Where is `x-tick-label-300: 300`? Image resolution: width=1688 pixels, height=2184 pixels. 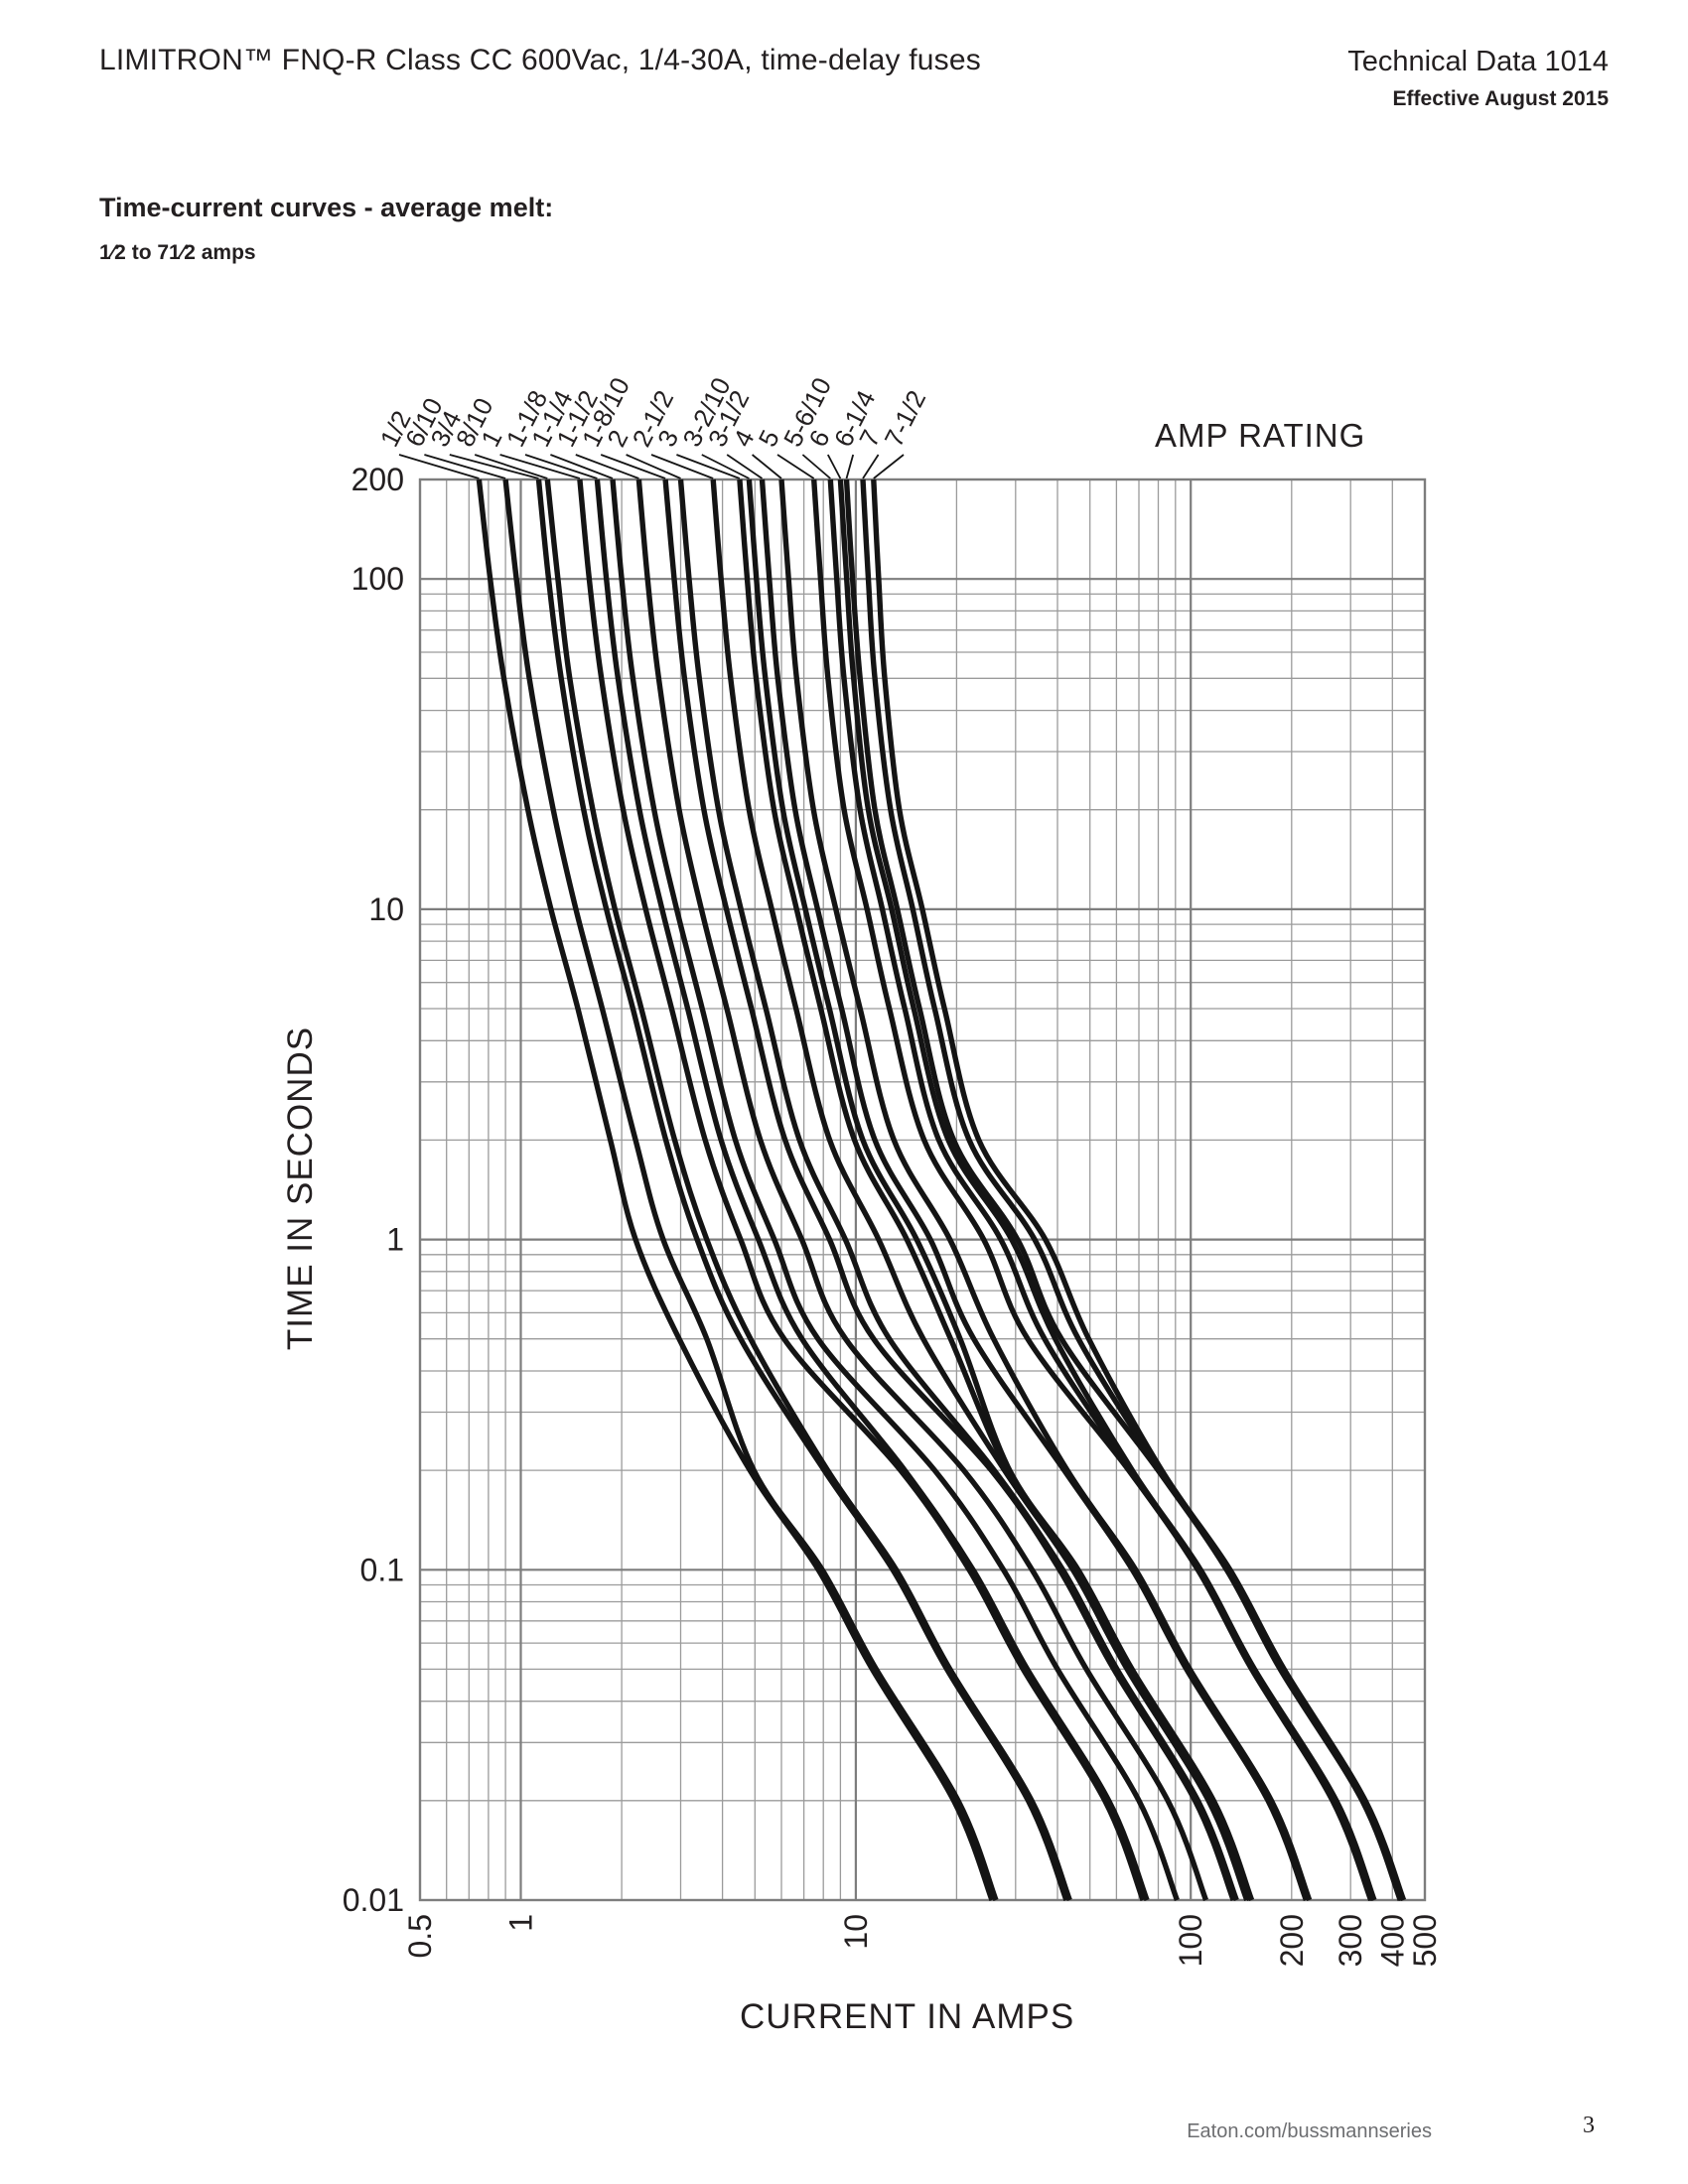 x-tick-label-300: 300 is located at coordinates (1350, 1940).